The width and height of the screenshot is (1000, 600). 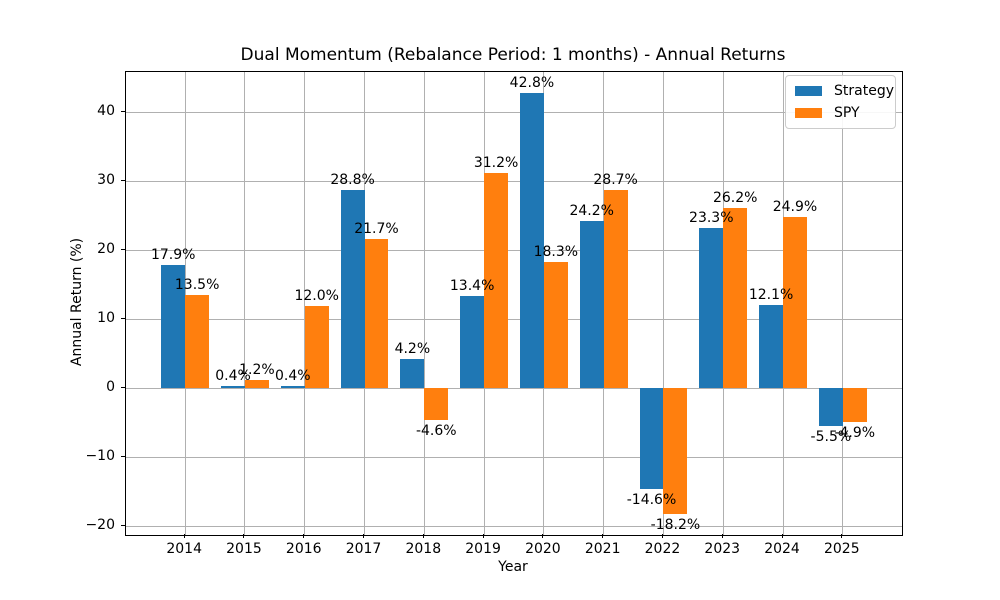 I want to click on y-axis-label: Annual Return (%), so click(x=77, y=302).